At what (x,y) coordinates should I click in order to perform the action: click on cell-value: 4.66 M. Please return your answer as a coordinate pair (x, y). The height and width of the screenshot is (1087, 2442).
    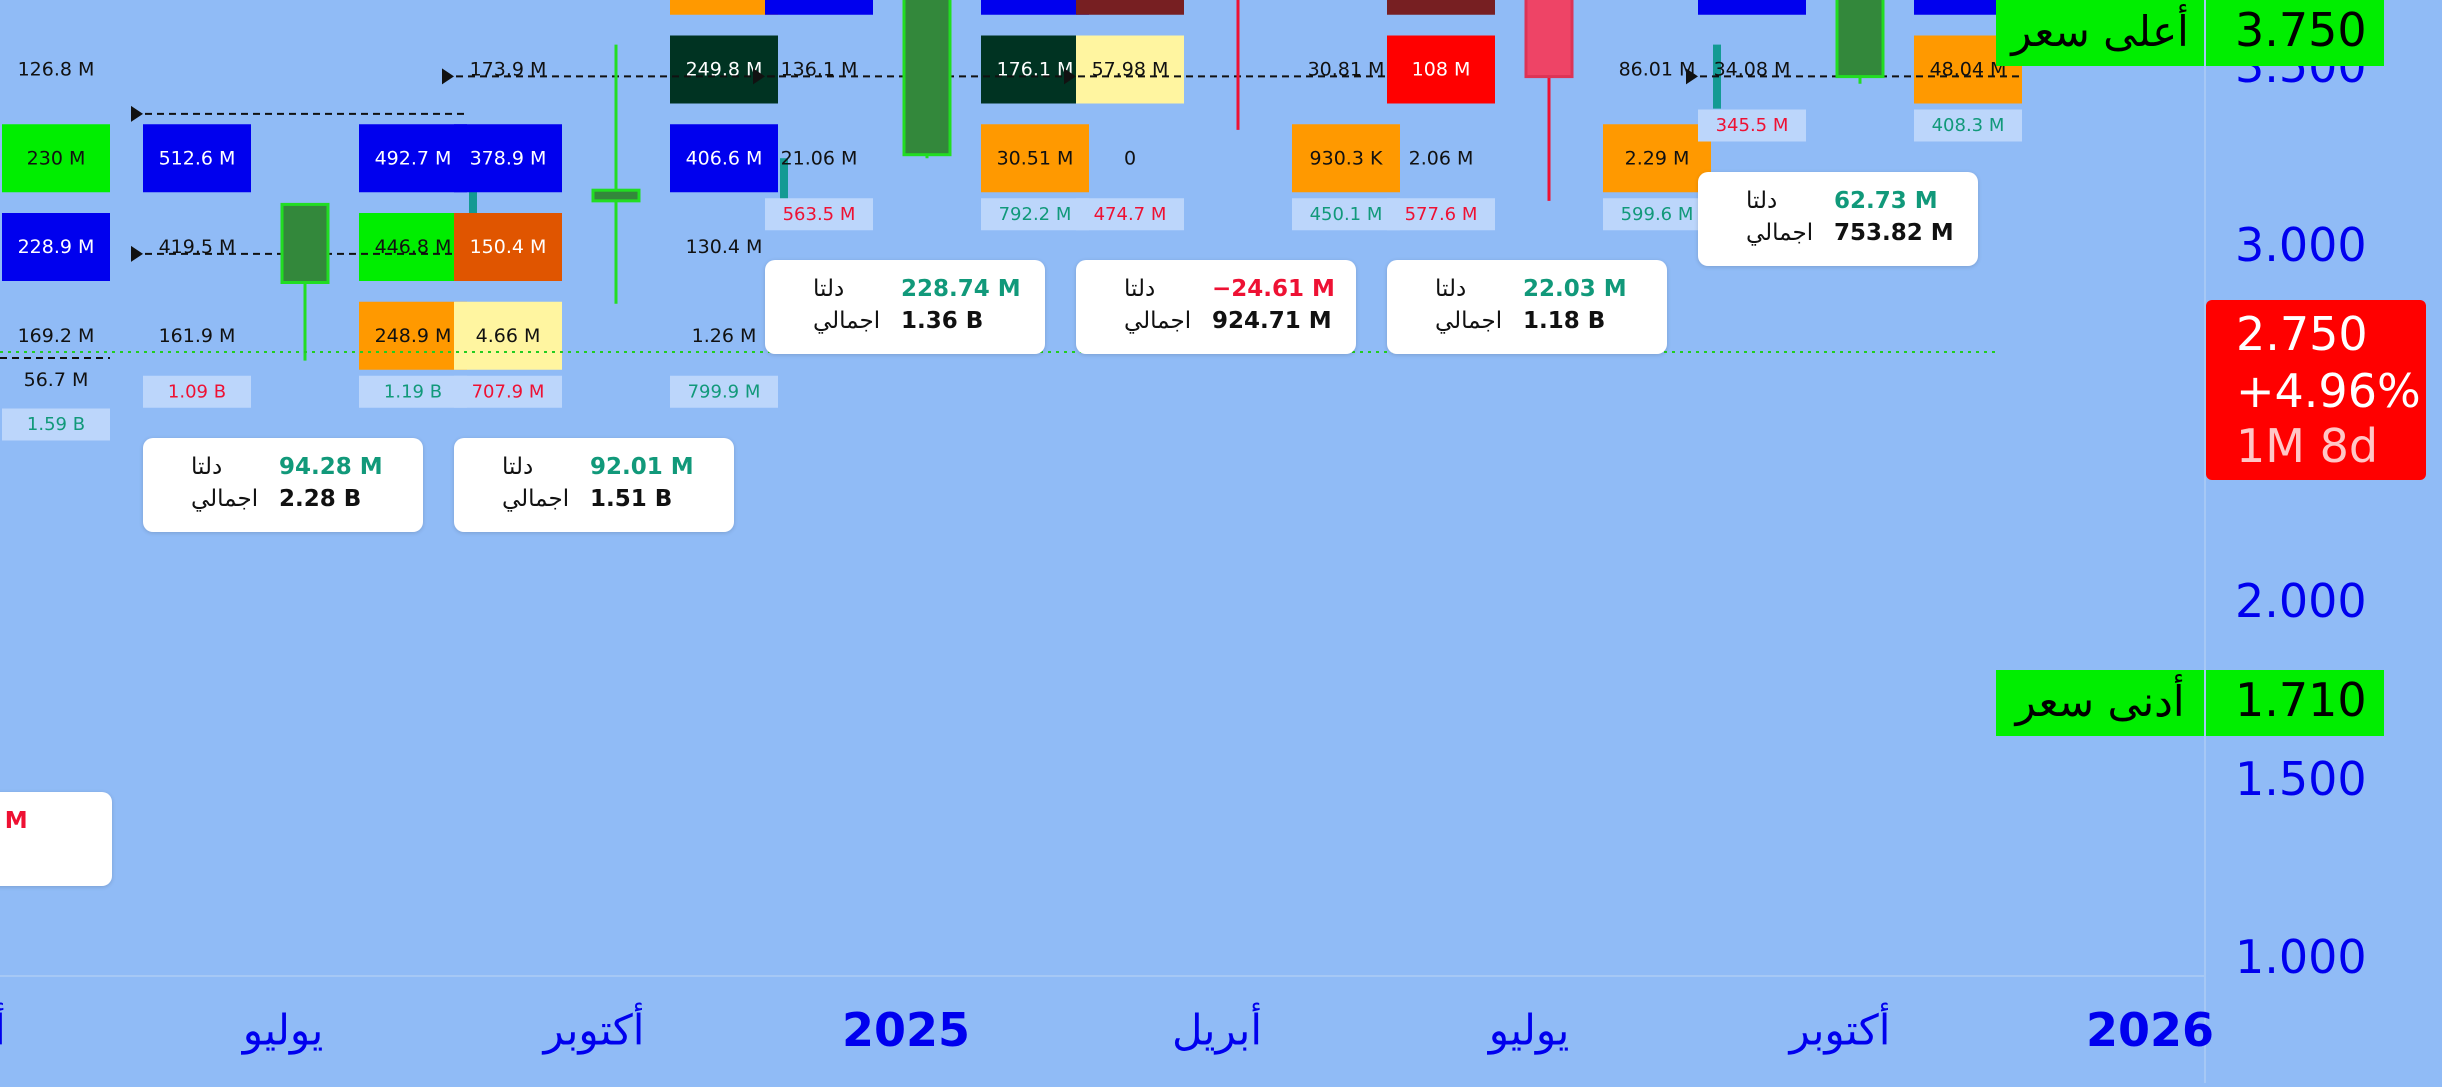
    Looking at the image, I should click on (508, 336).